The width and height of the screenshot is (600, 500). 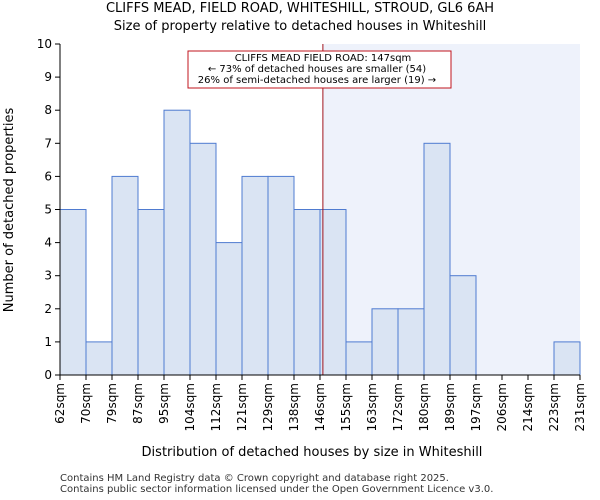 I want to click on x-tick-label: 214sqm, so click(x=528, y=407).